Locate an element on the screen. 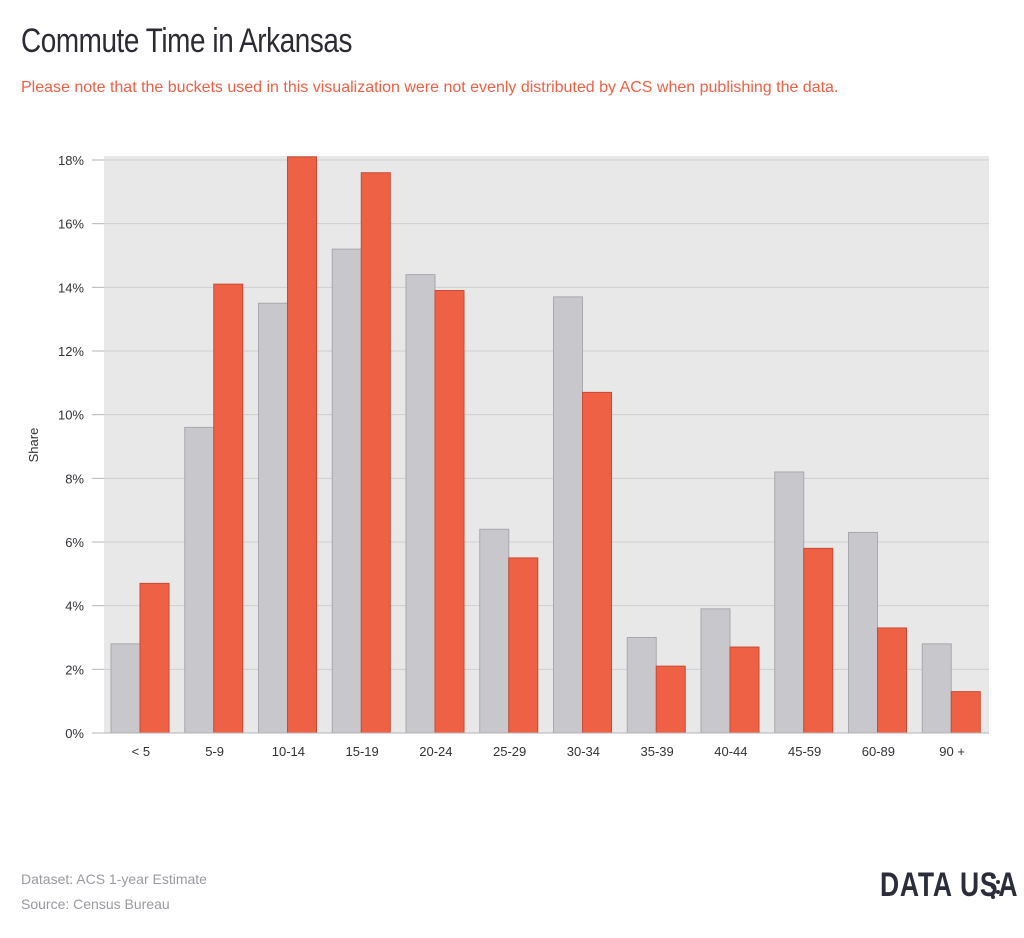  dataset-label: Dataset: ACS 1-year Estimate is located at coordinates (114, 879).